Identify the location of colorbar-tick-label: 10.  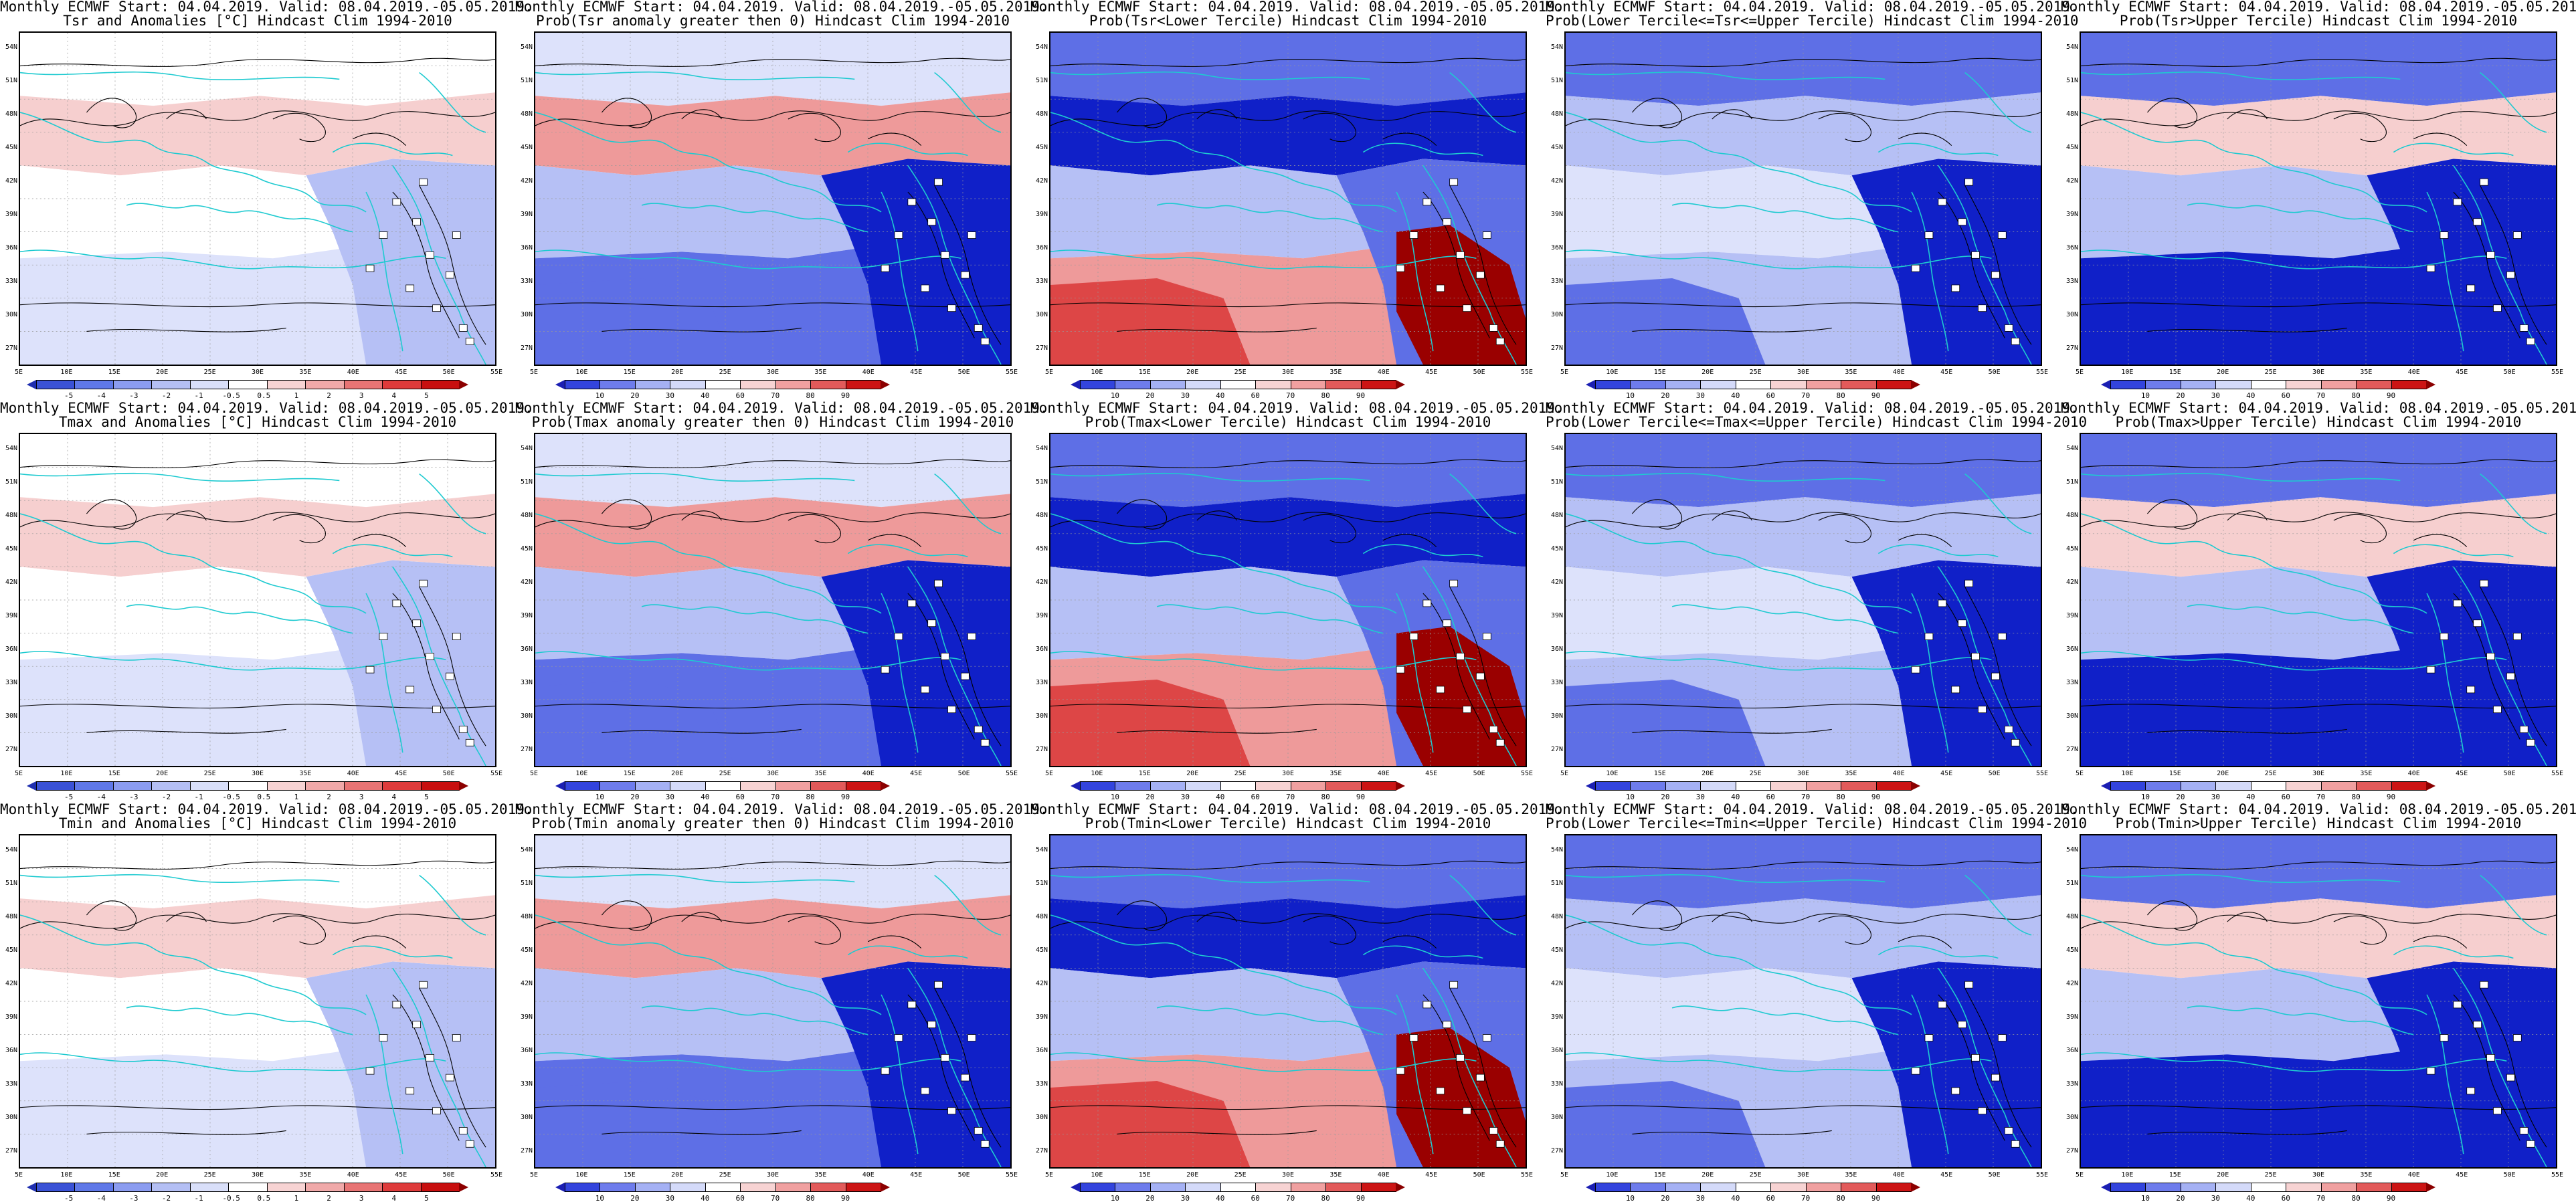
(1115, 1198).